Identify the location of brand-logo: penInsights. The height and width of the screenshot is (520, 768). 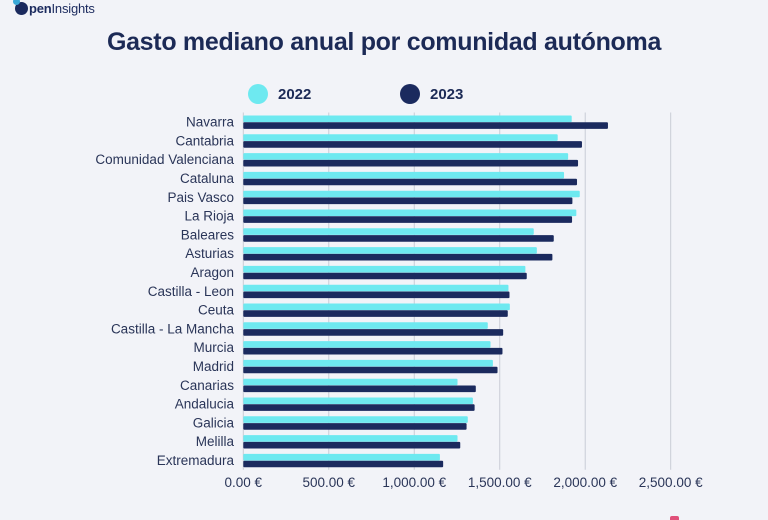
(54, 8).